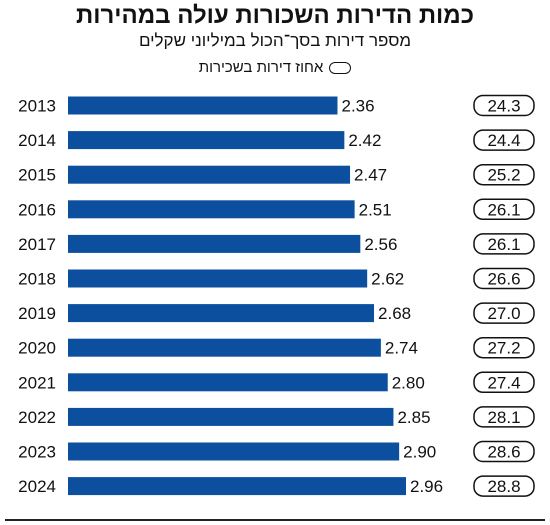  I want to click on percent-value-label: 24.4, so click(503, 140).